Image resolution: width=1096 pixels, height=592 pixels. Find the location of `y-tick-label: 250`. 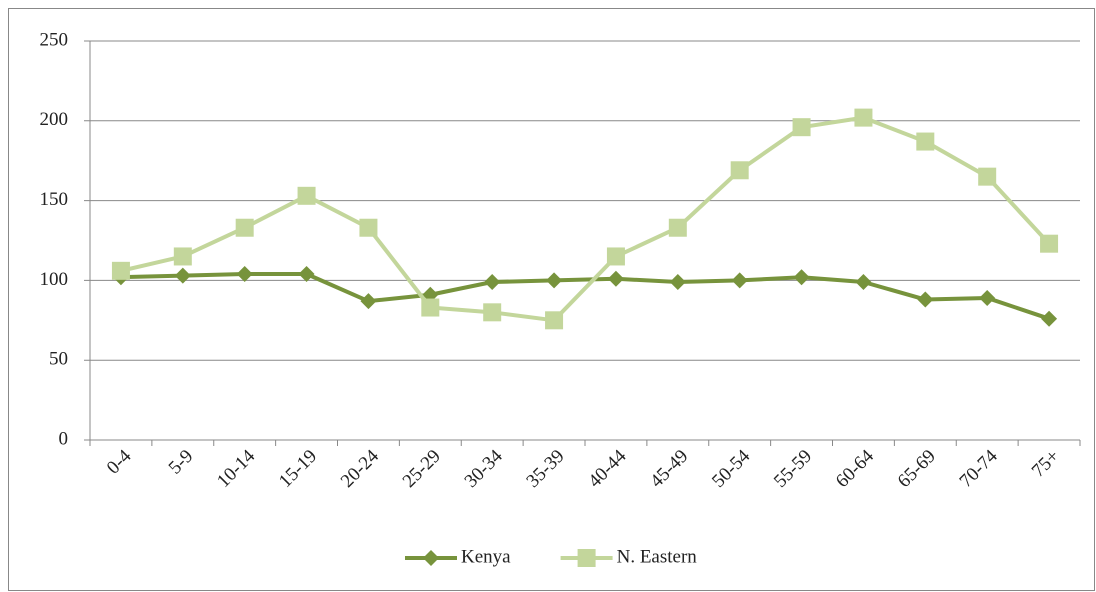

y-tick-label: 250 is located at coordinates (54, 39).